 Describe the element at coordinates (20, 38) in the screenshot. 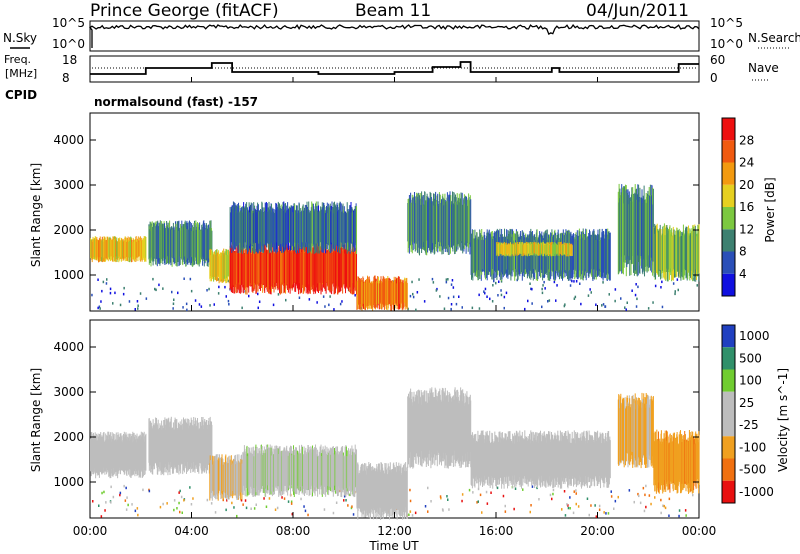

I see `noise-left-label: N.Sky` at that location.